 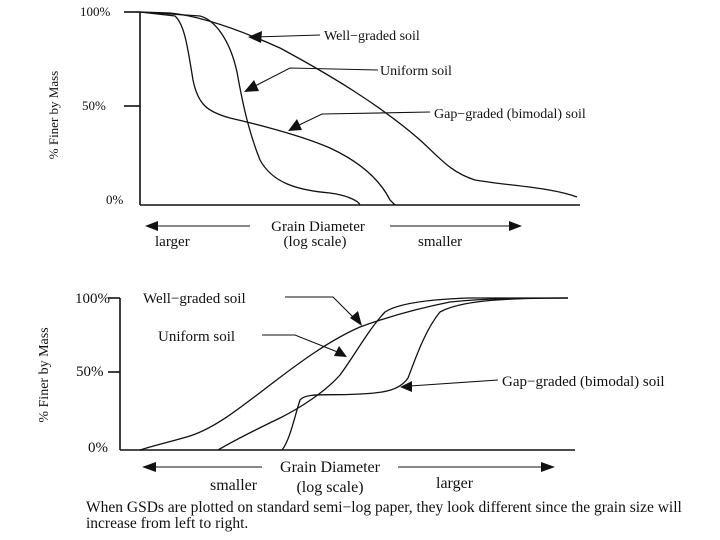 What do you see at coordinates (196, 337) in the screenshot?
I see `bottom-label-uniform: Uniform soil` at bounding box center [196, 337].